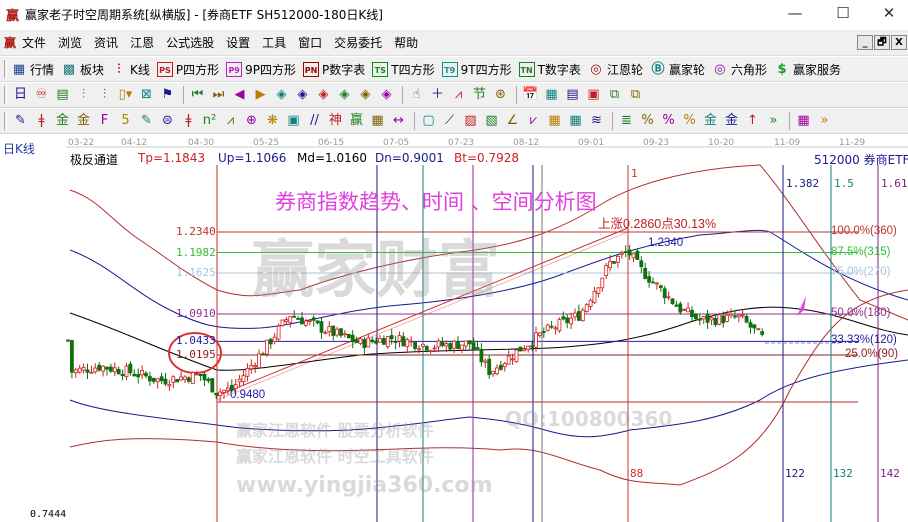  I want to click on nav-tool-icon: ▦, so click(551, 94).